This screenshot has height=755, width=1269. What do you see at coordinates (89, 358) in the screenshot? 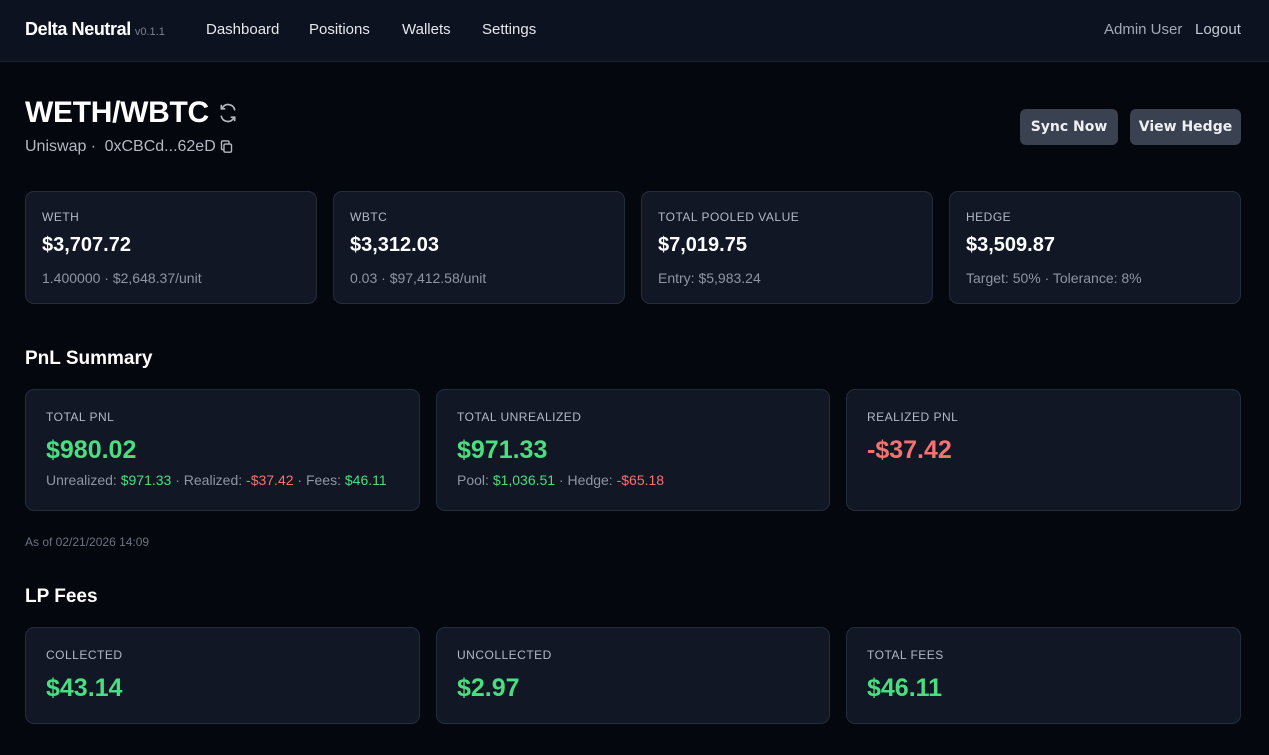
I see `pnl-section-title: PnL Summary` at bounding box center [89, 358].